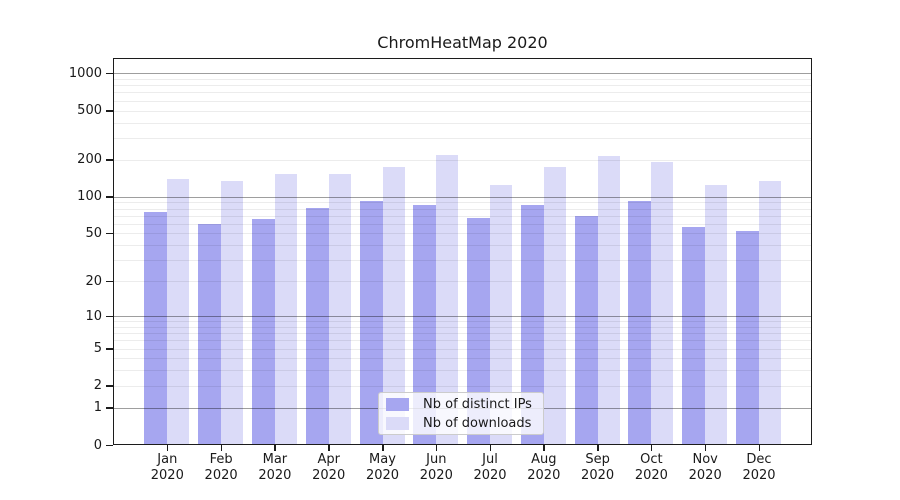 The image size is (900, 500). What do you see at coordinates (747, 338) in the screenshot?
I see `bar-distinct-ips-dec` at bounding box center [747, 338].